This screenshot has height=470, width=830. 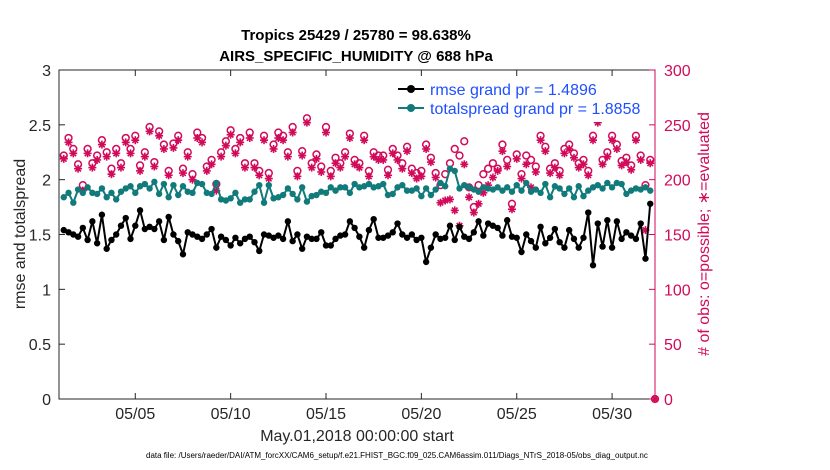 What do you see at coordinates (535, 109) in the screenshot?
I see `legend-label-totalspread: totalspread grand pr = 1.8858` at bounding box center [535, 109].